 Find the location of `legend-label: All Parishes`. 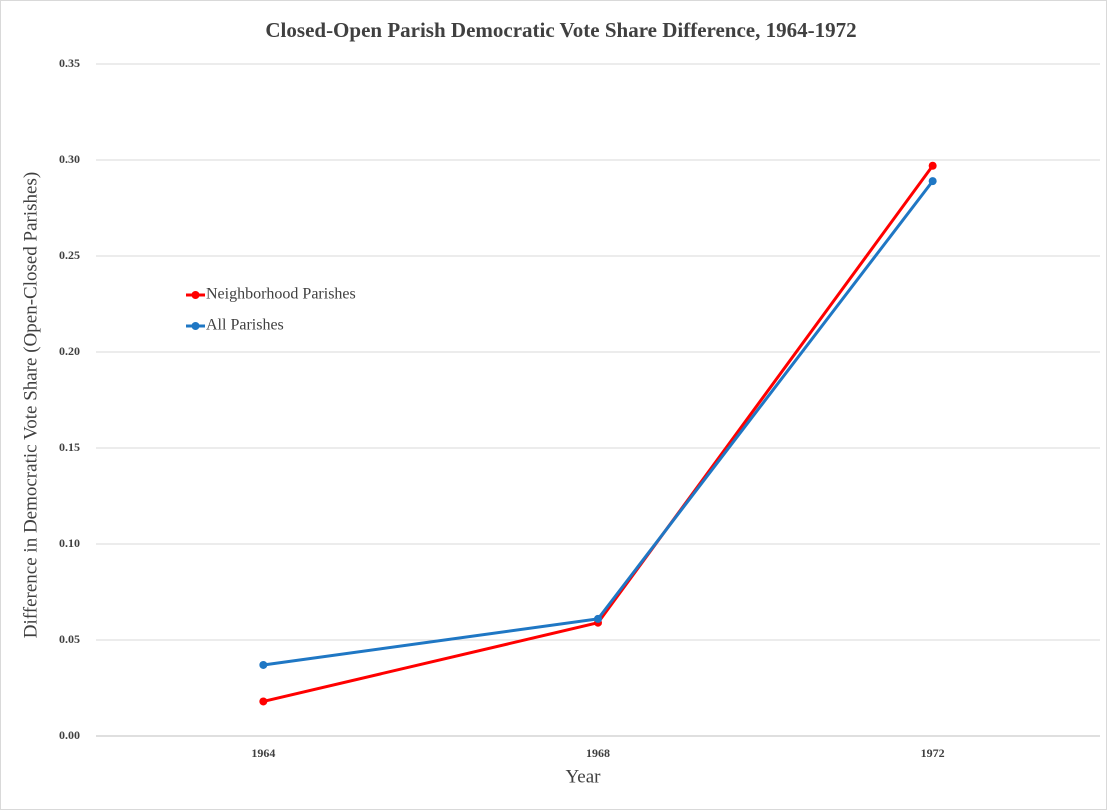

legend-label: All Parishes is located at coordinates (245, 325).